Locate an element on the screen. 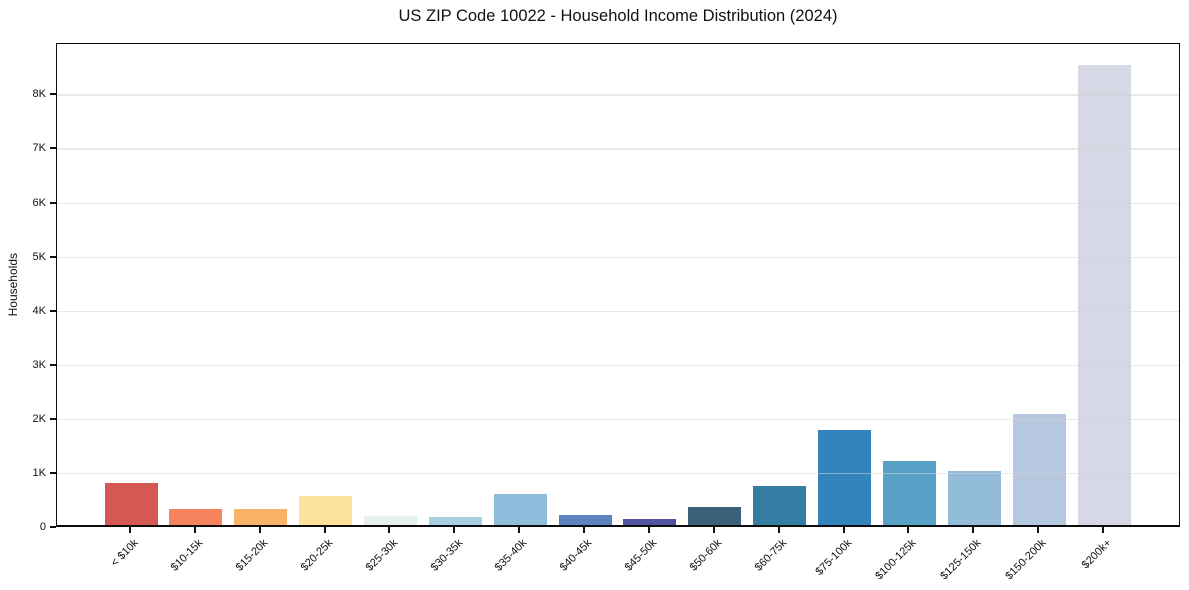 The height and width of the screenshot is (590, 1189). y-axis-label: Households is located at coordinates (13, 285).